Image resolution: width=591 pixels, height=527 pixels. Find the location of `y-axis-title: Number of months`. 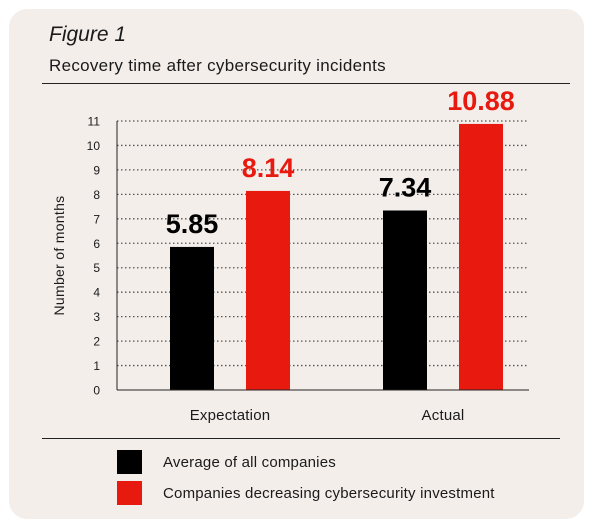

y-axis-title: Number of months is located at coordinates (59, 256).